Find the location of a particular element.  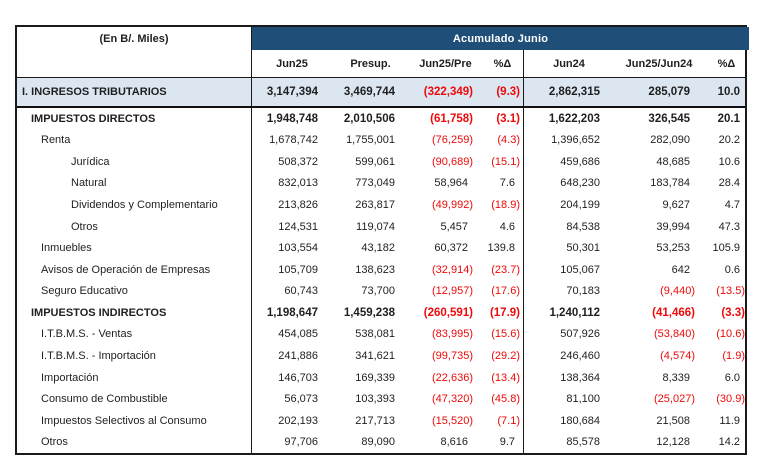

row-label: Seguro Educativo is located at coordinates (134, 291).